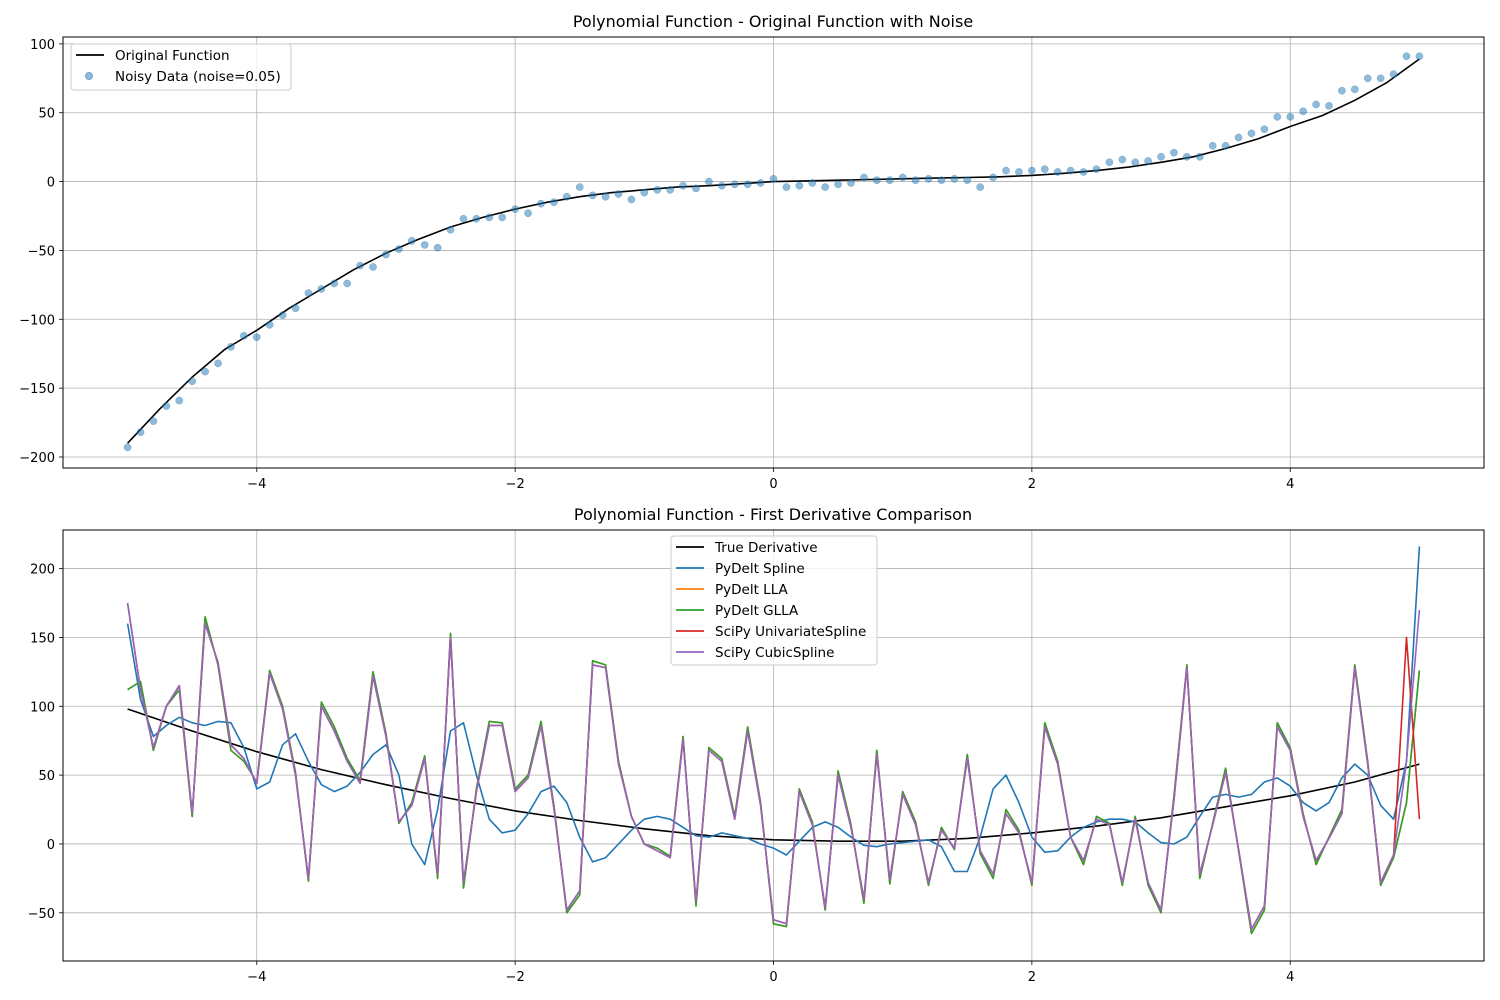 The height and width of the screenshot is (1000, 1500). What do you see at coordinates (181, 67) in the screenshot?
I see `top-legend-box` at bounding box center [181, 67].